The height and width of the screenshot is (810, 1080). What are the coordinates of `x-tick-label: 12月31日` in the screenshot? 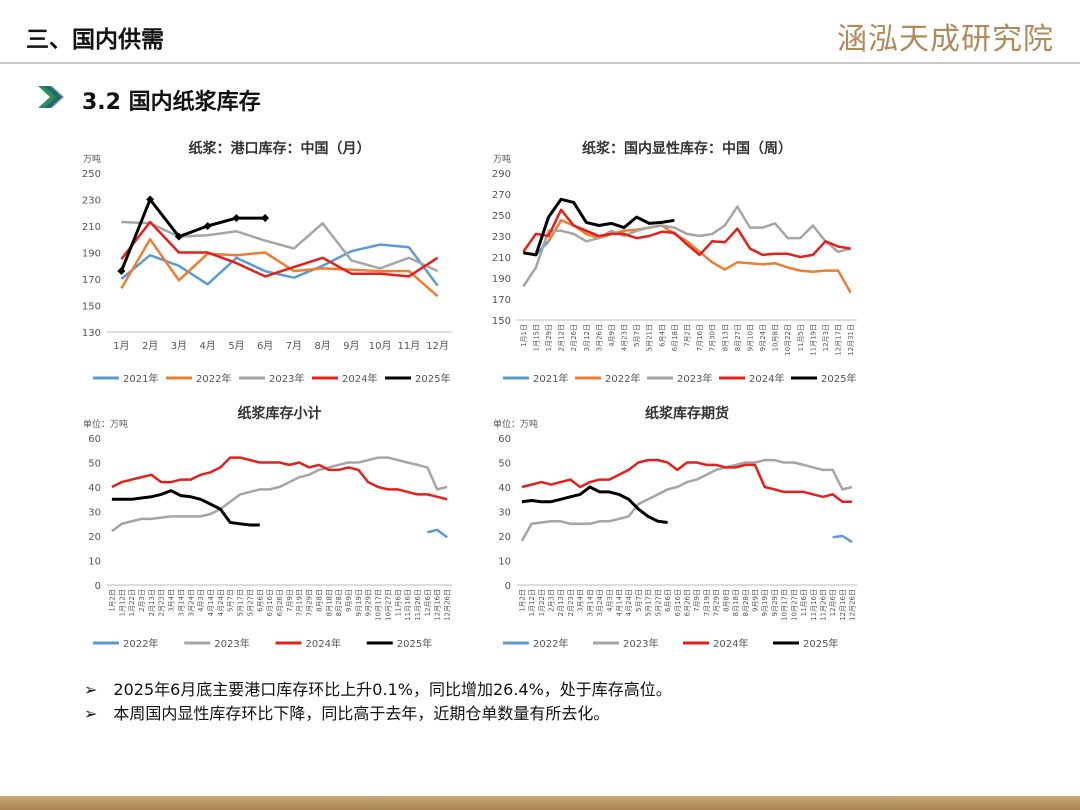 It's located at (851, 340).